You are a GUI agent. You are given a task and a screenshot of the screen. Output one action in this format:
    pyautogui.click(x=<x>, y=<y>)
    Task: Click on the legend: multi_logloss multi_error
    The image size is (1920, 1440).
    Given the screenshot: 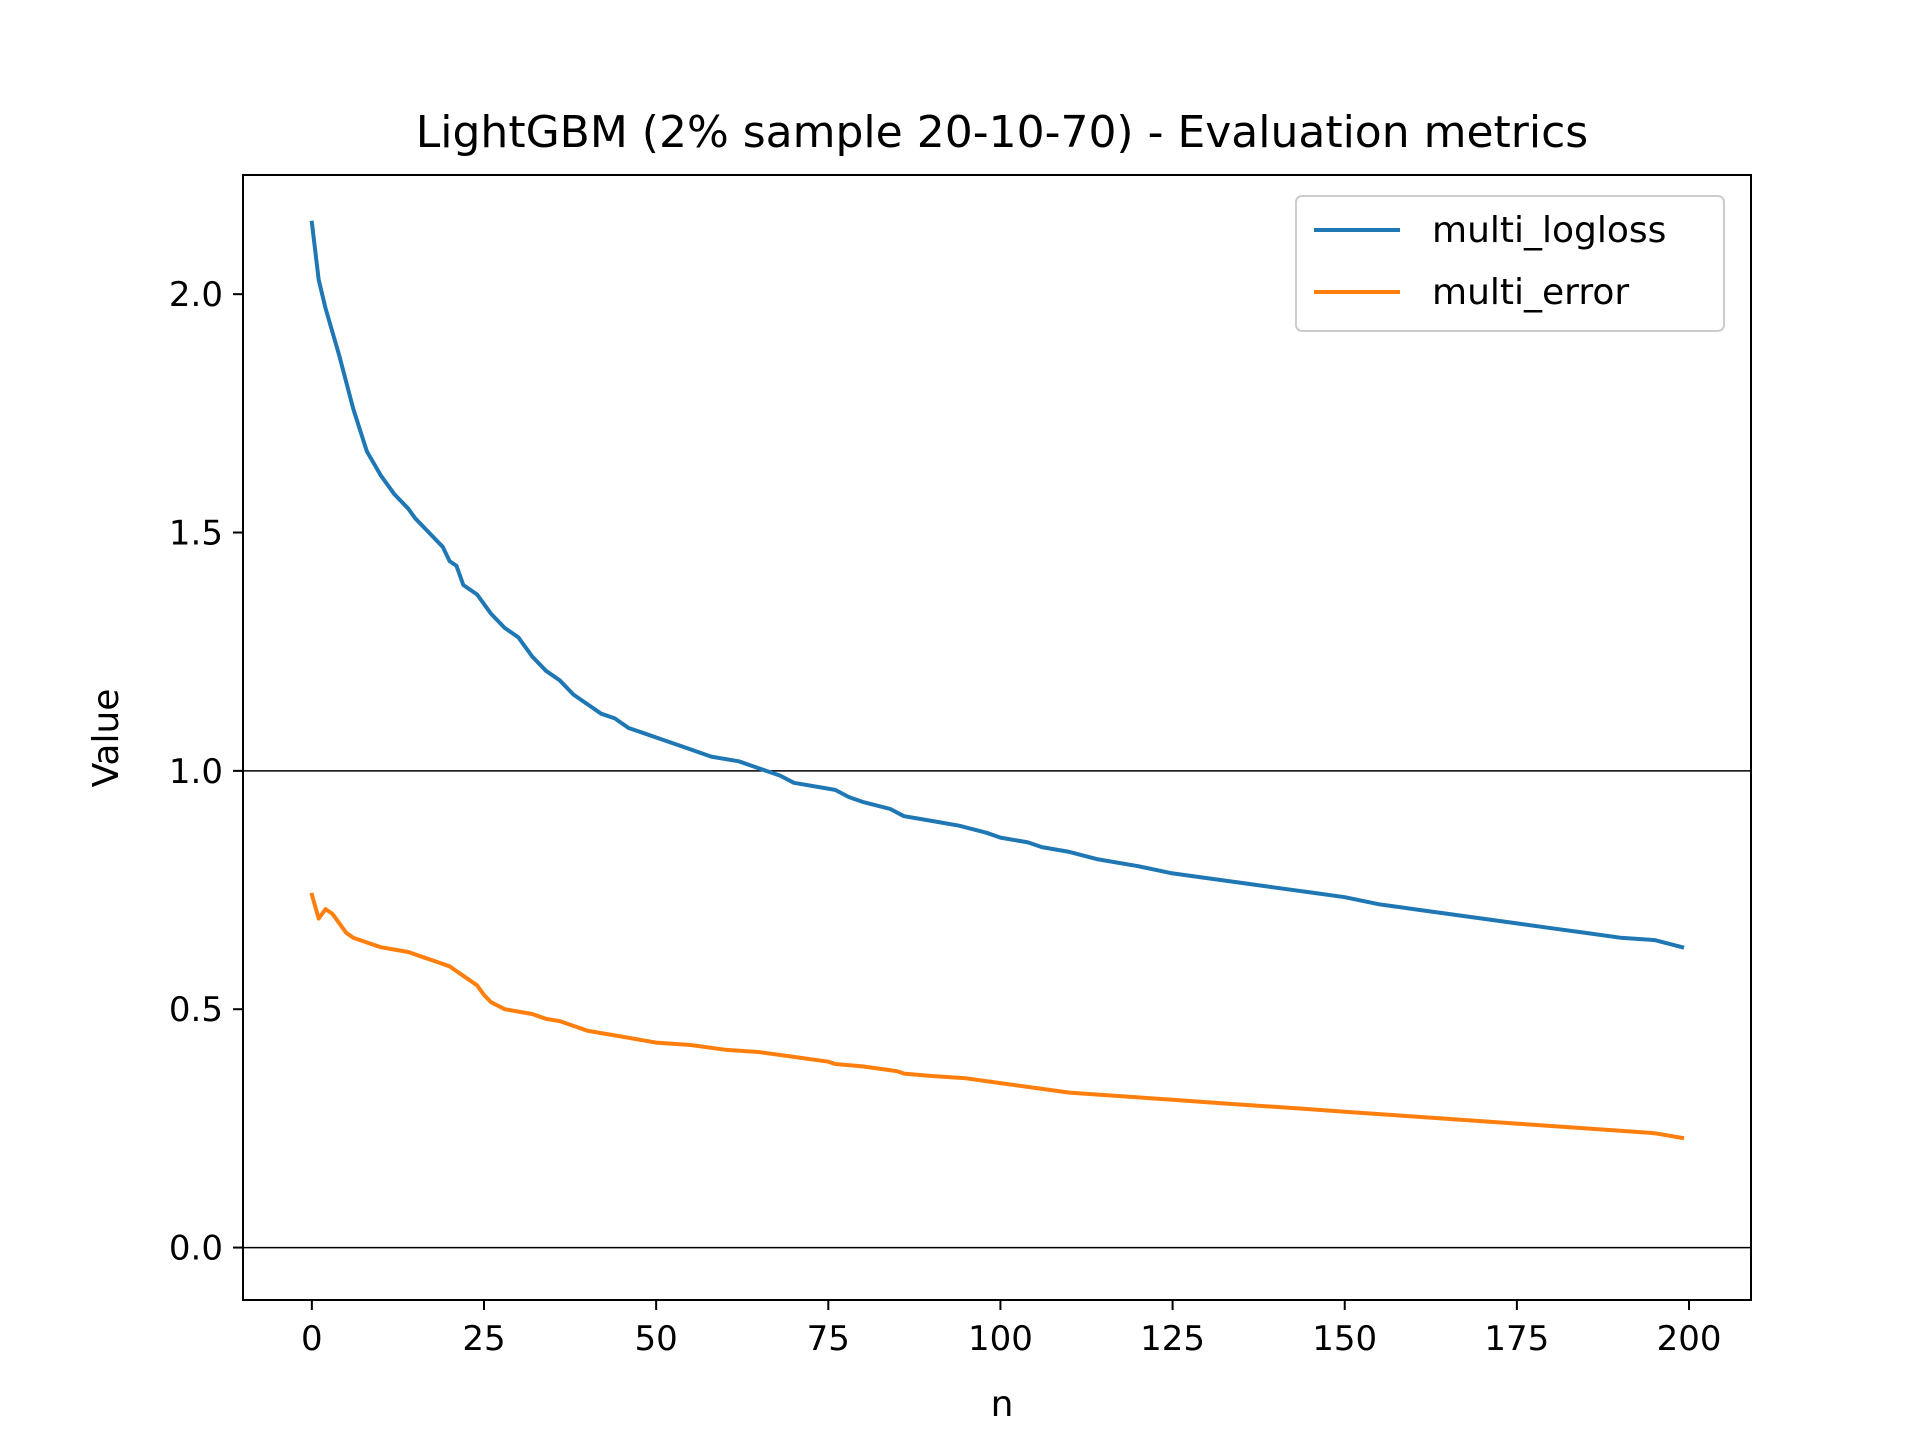 What is the action you would take?
    pyautogui.click(x=1510, y=263)
    